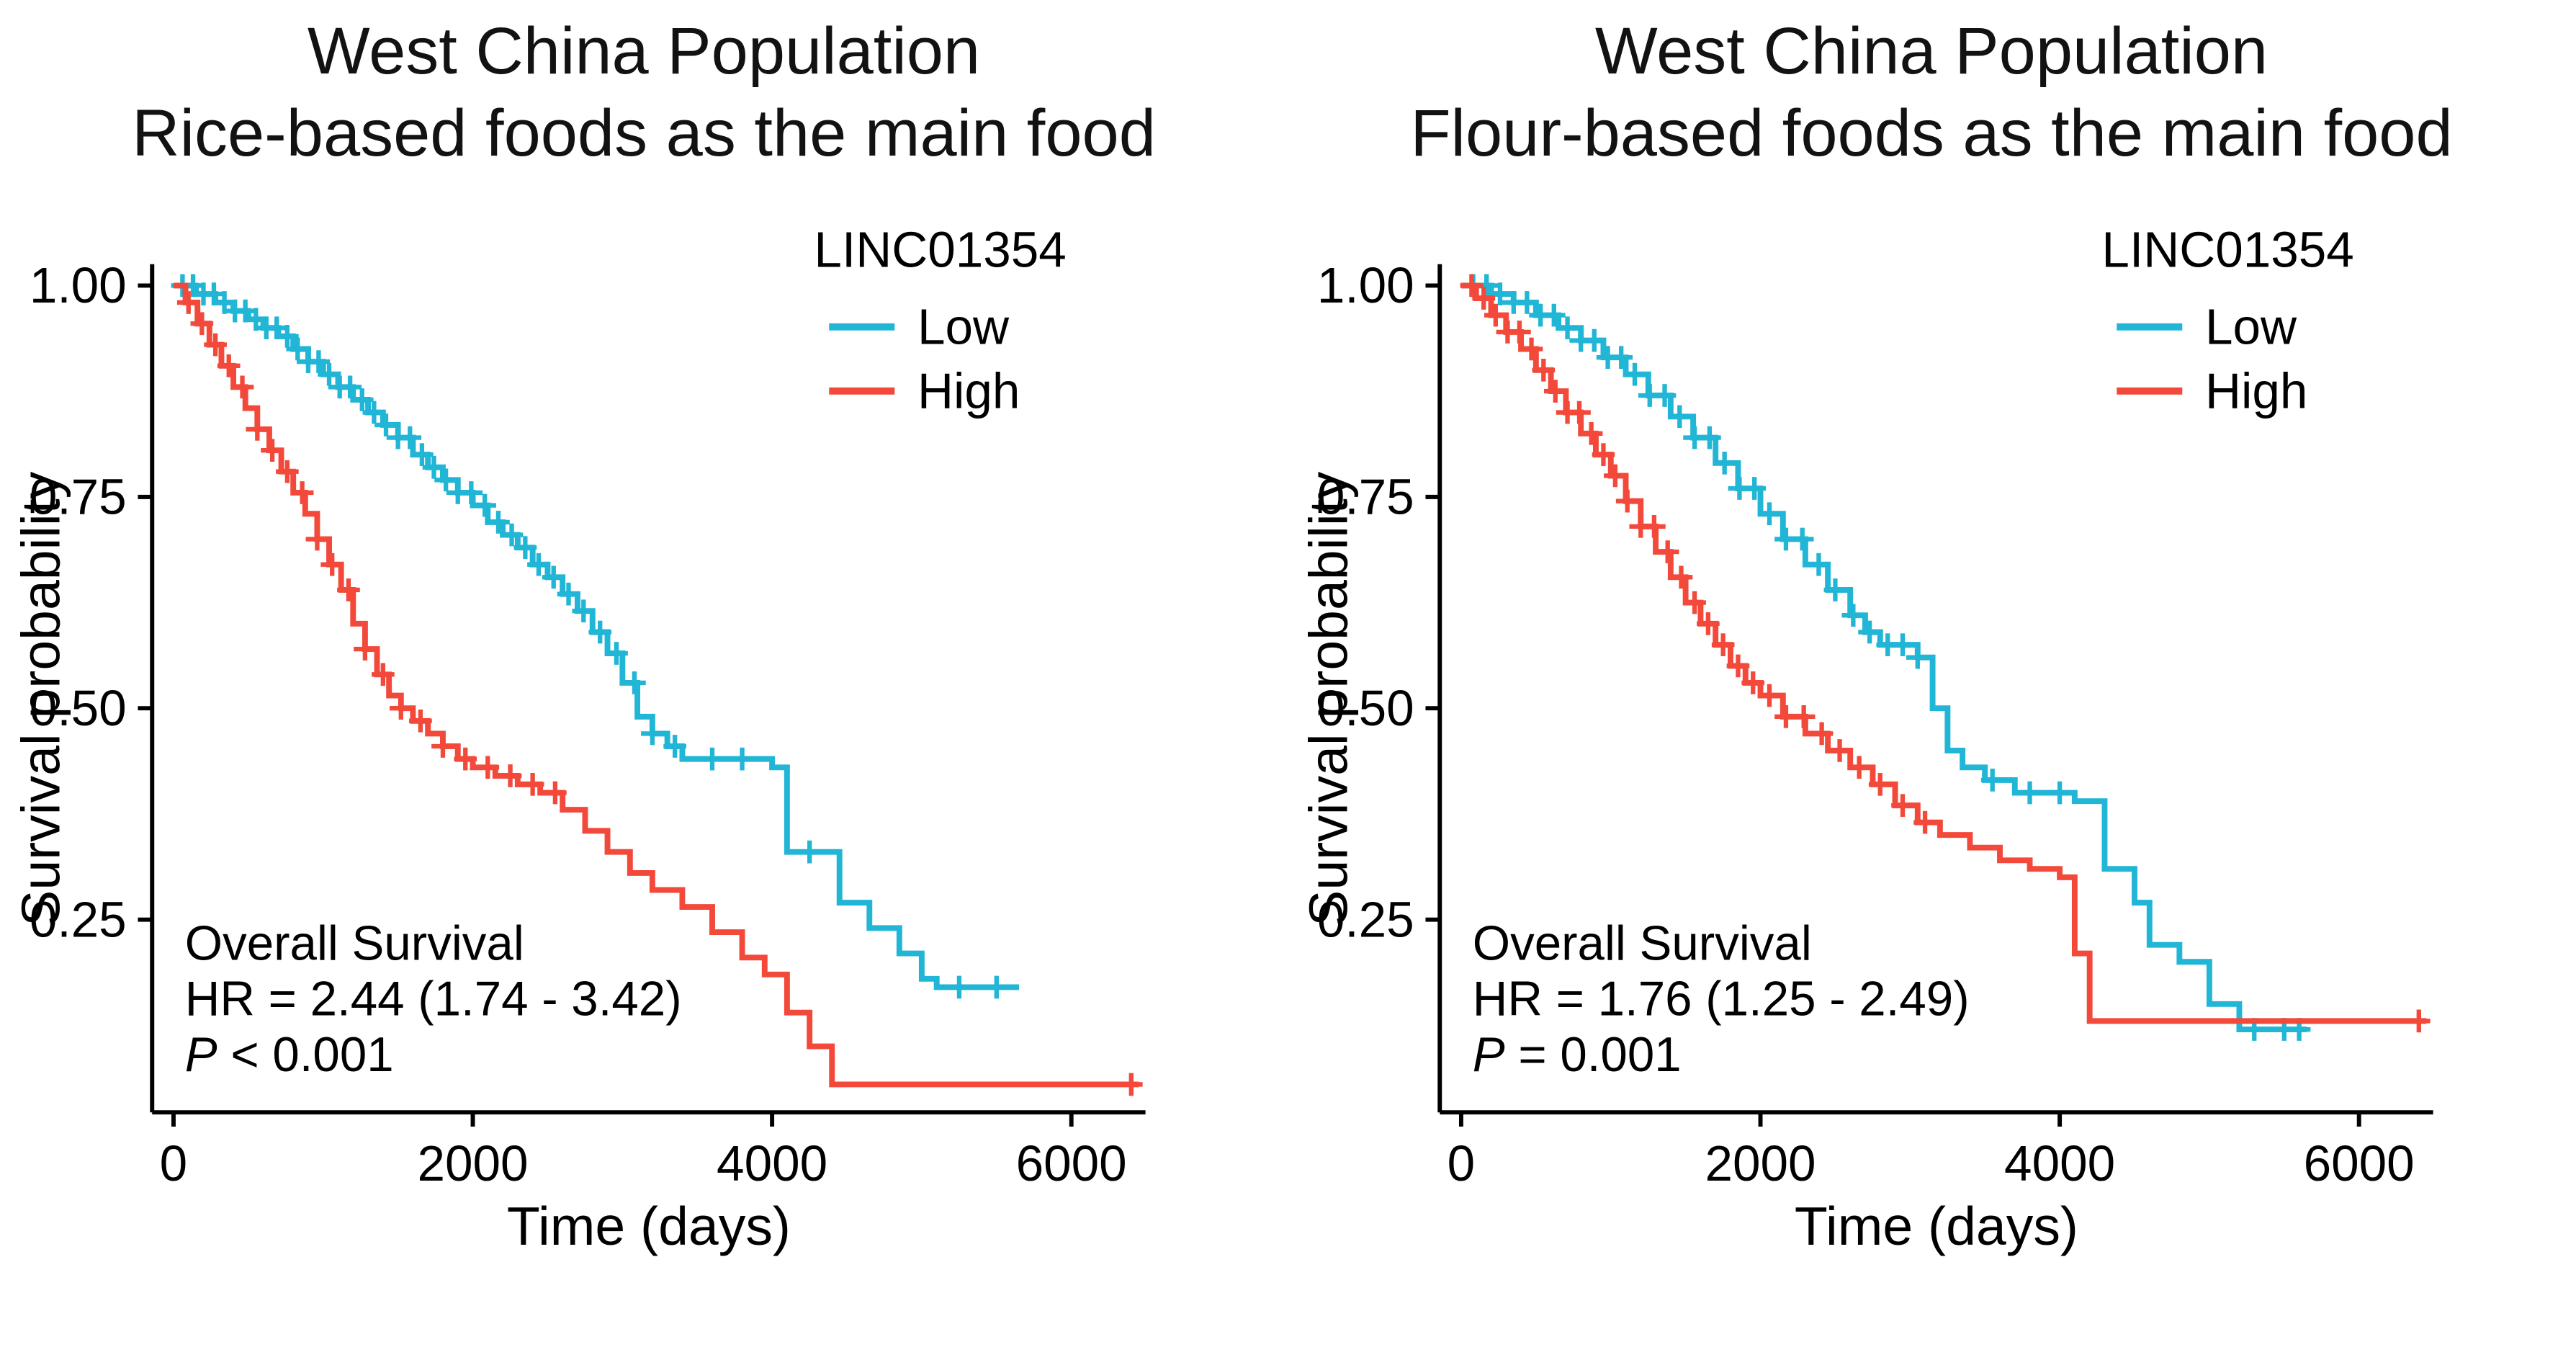 Image resolution: width=2576 pixels, height=1360 pixels. What do you see at coordinates (644, 134) in the screenshot?
I see `title-line-2: Rice-based foods as the main food` at bounding box center [644, 134].